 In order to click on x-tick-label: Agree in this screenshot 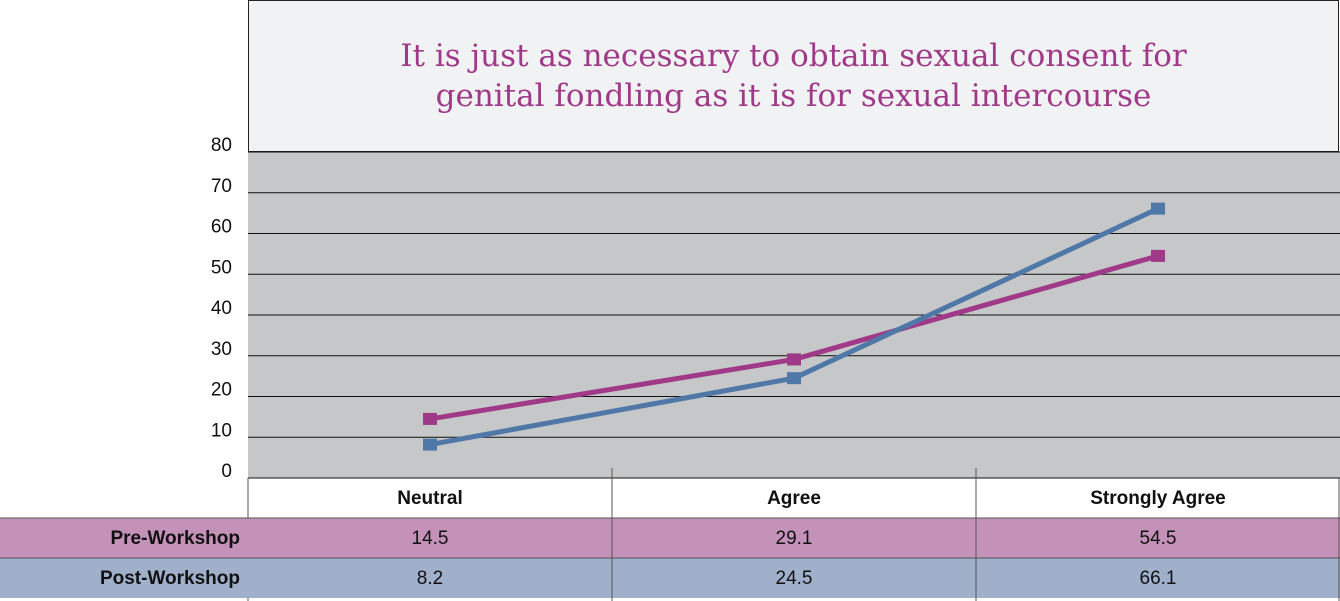, I will do `click(794, 498)`.